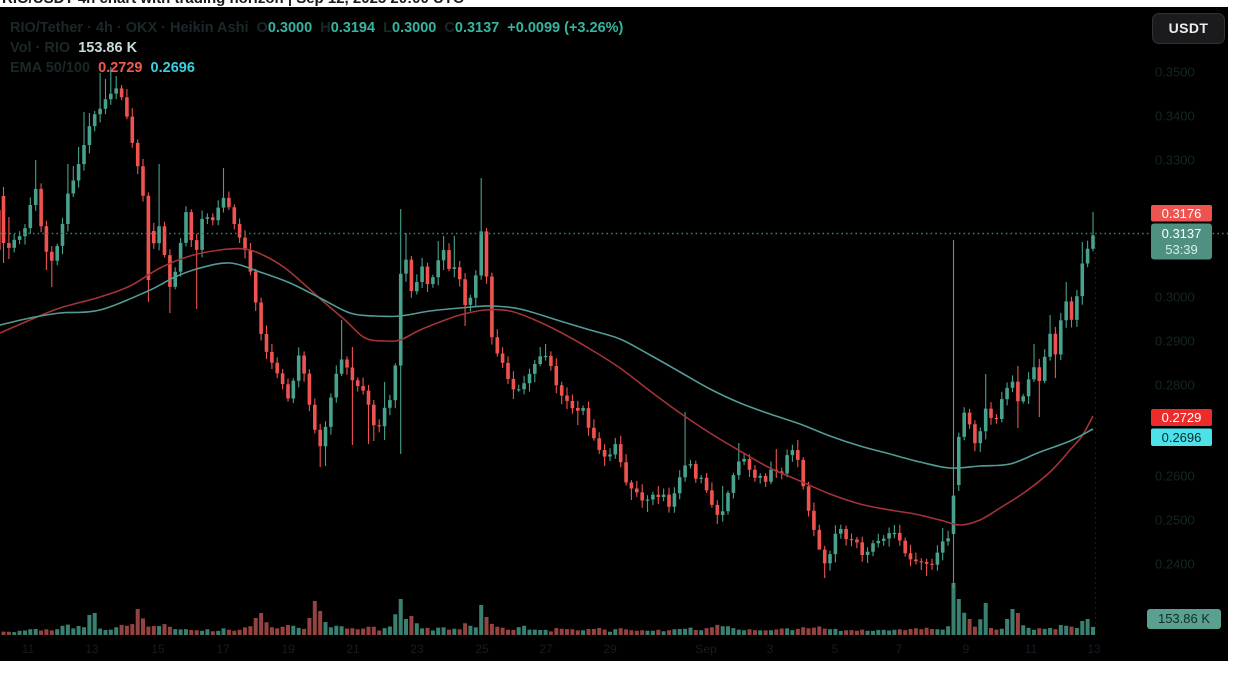  I want to click on svg-text: 0.2696, so click(1182, 437).